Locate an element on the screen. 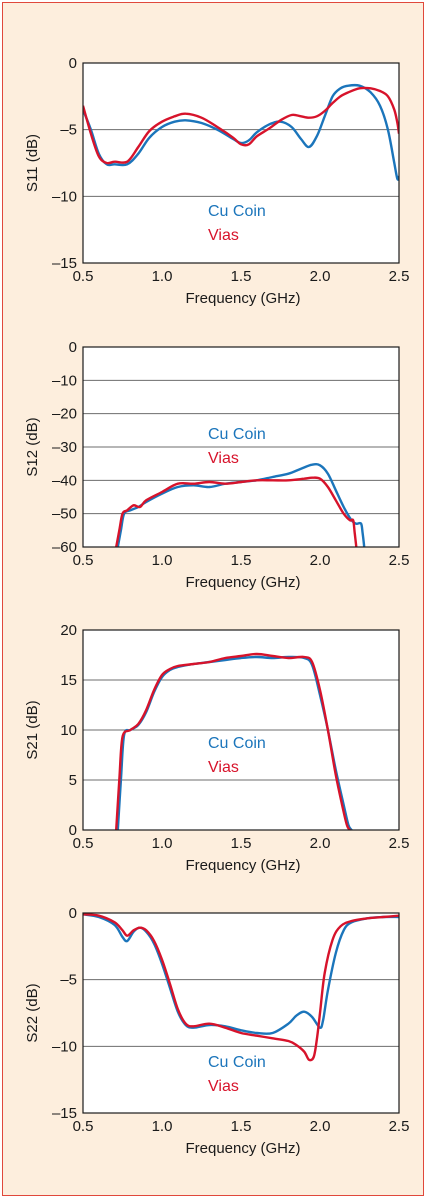  y-axis-label: S11 (dB) is located at coordinates (32, 163).